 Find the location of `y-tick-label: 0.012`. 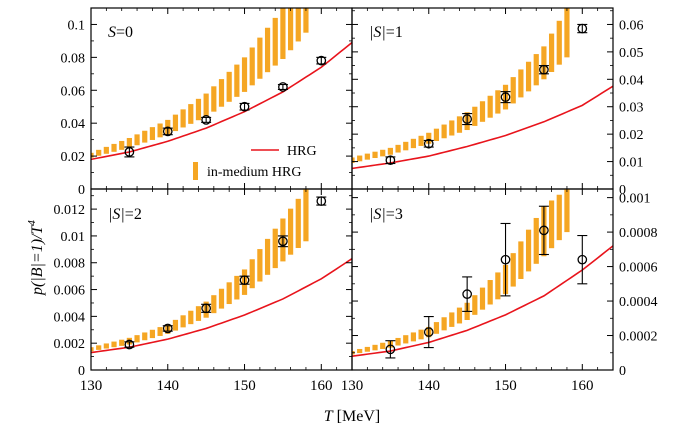

y-tick-label: 0.012 is located at coordinates (70, 210).